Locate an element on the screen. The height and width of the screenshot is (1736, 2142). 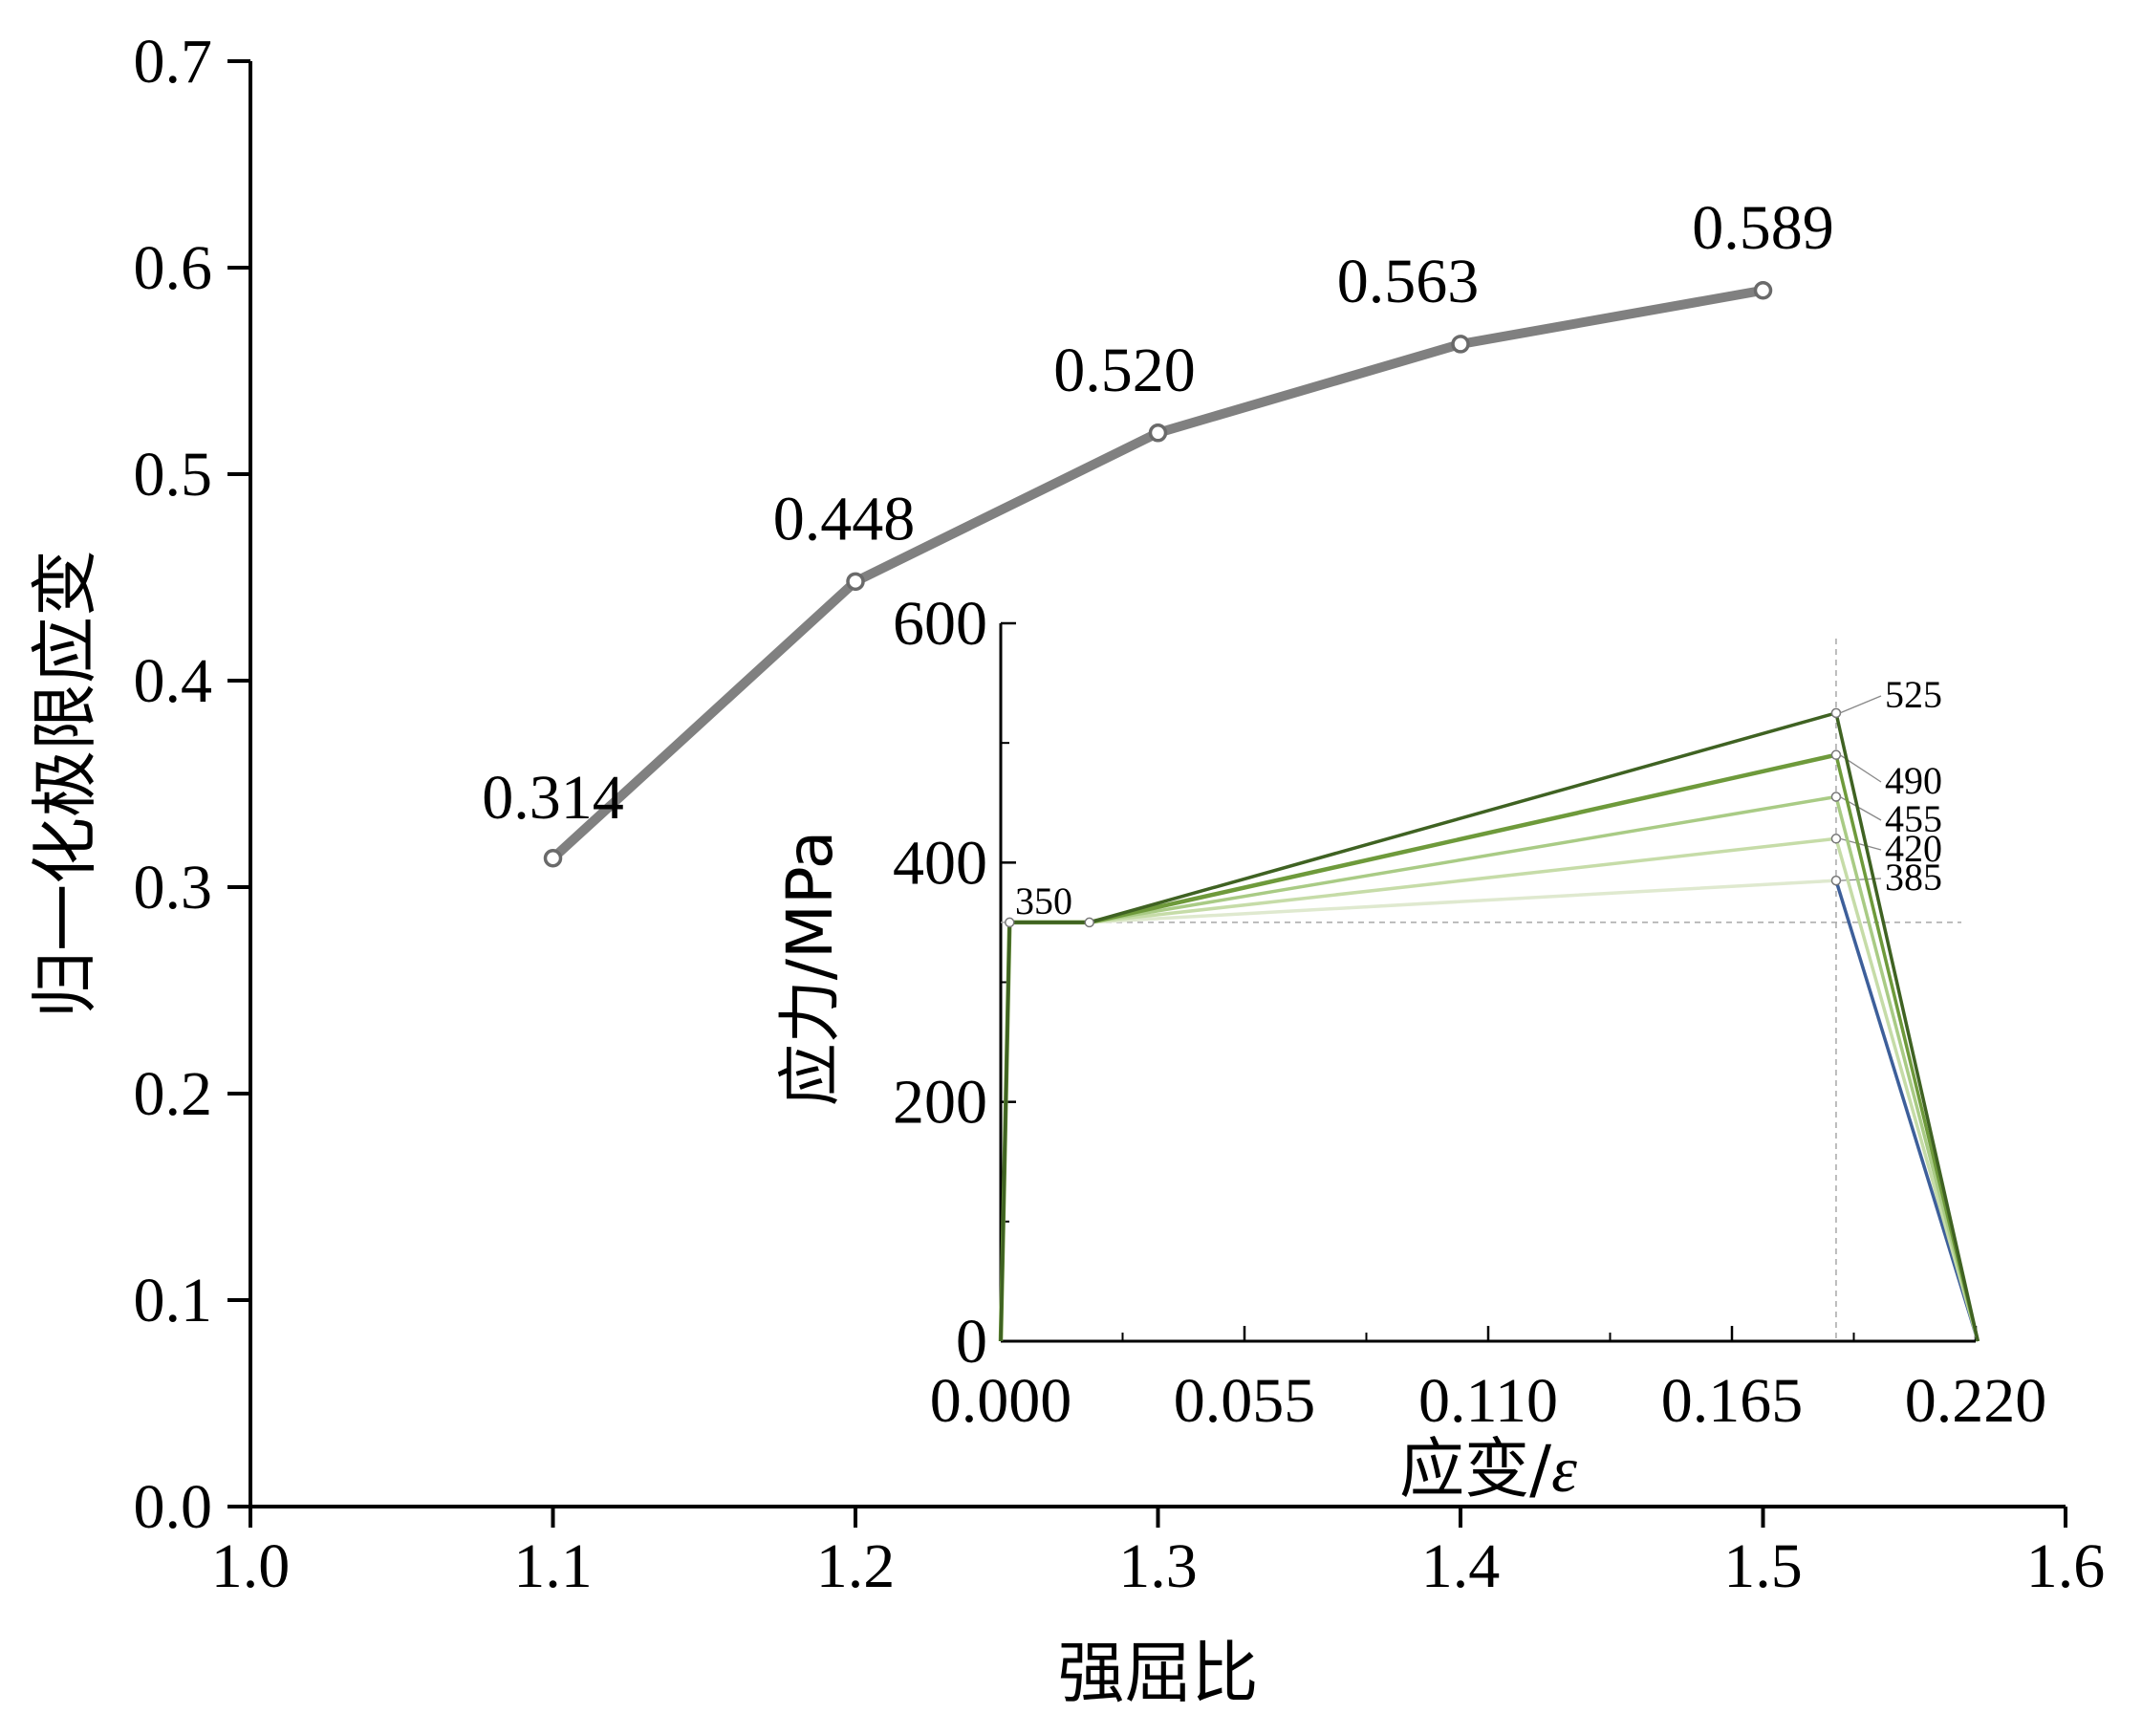
x-tick-label: 1.6 is located at coordinates (2066, 1566).